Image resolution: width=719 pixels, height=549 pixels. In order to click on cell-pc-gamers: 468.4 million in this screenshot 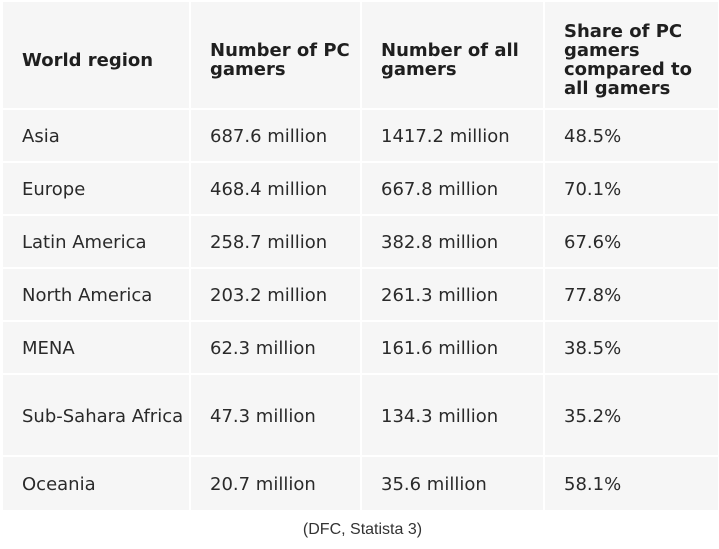, I will do `click(276, 189)`.